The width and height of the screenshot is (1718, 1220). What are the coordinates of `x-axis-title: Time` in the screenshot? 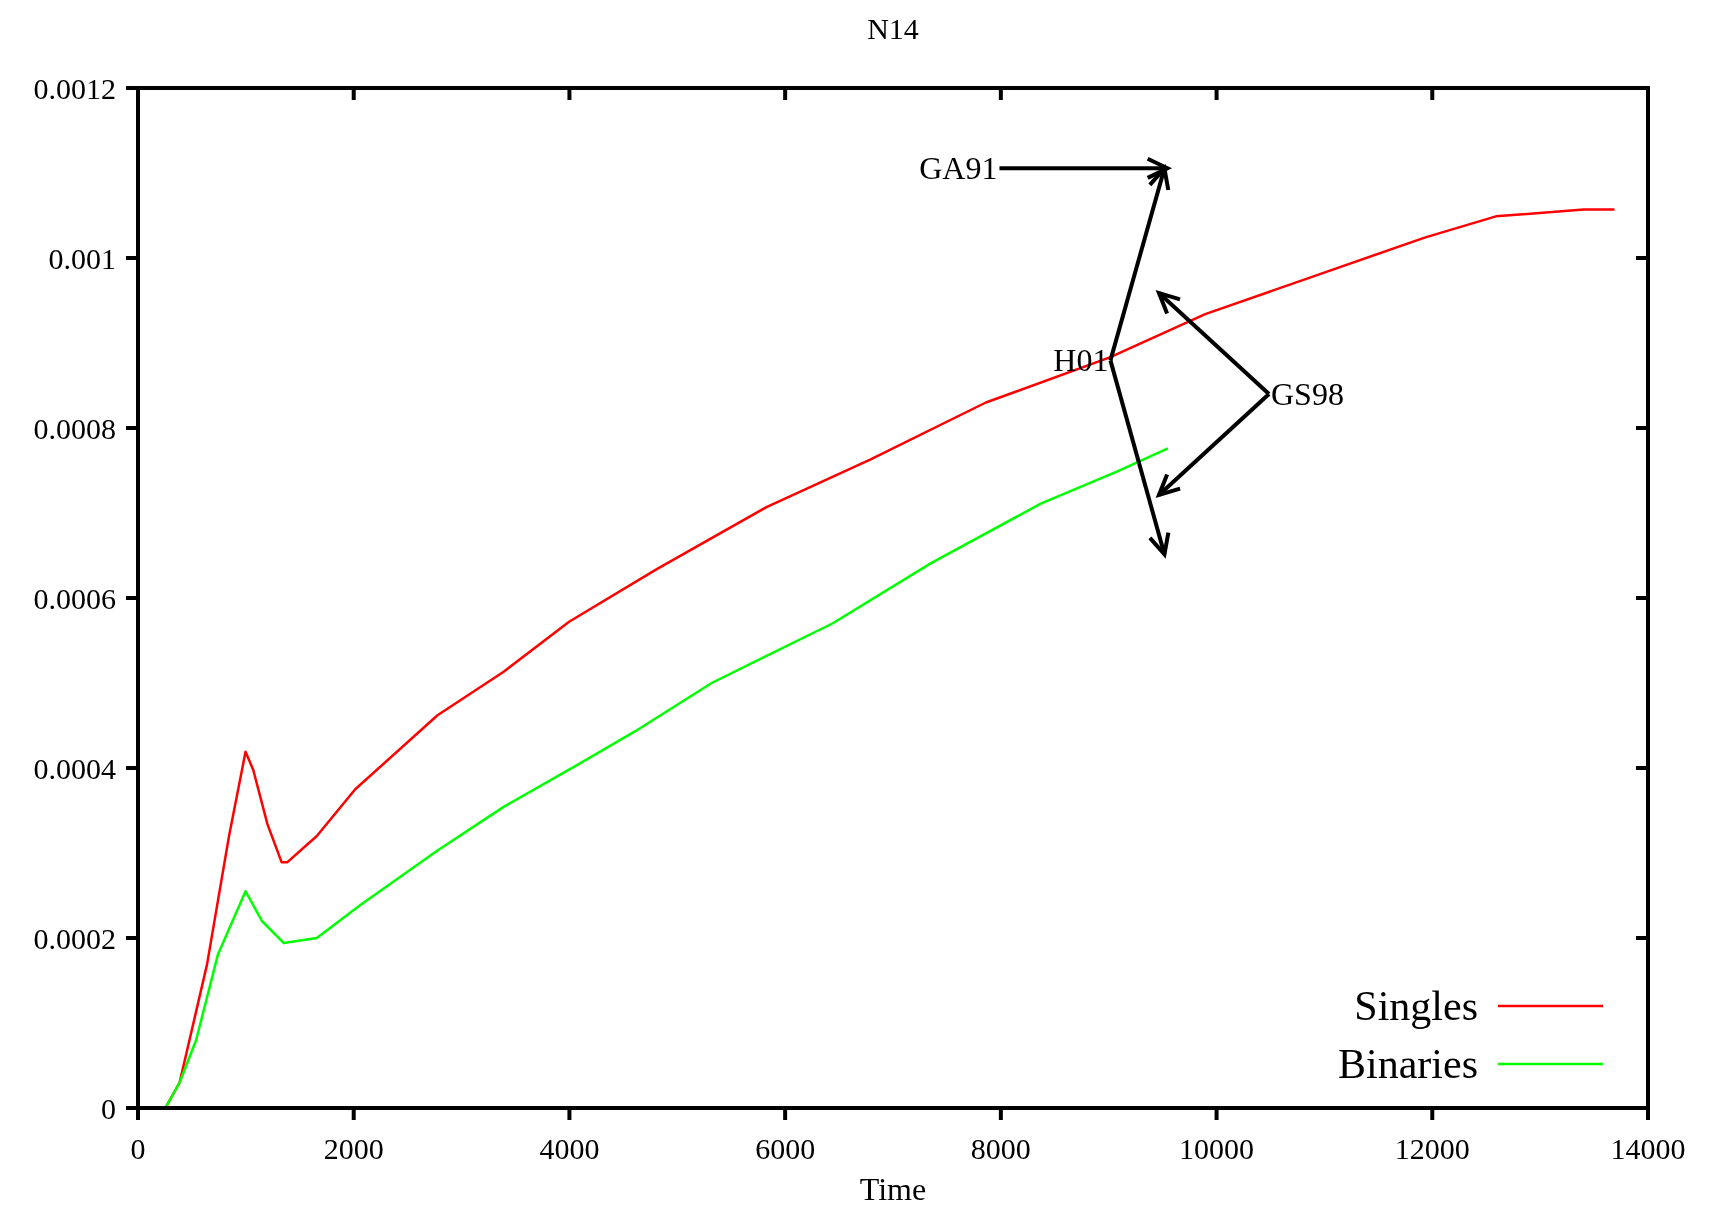 It's located at (893, 1189).